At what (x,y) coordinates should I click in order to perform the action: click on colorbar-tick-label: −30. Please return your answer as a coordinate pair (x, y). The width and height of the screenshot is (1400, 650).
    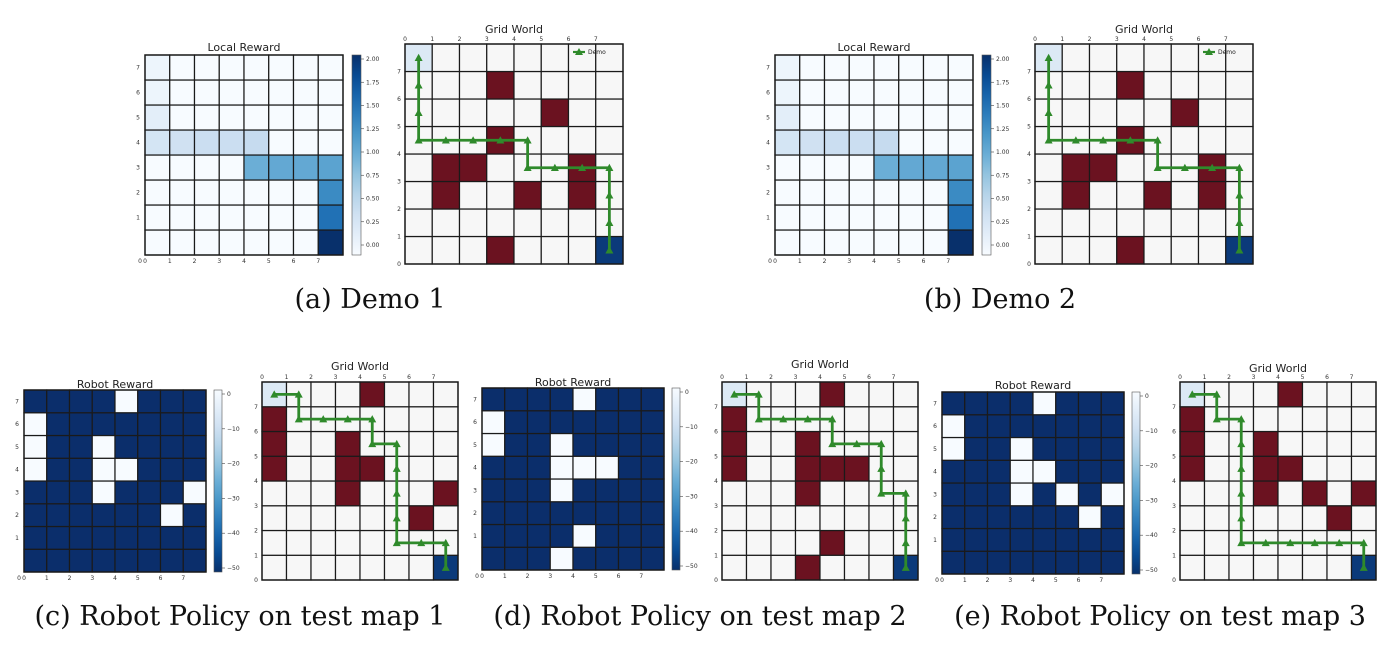
    Looking at the image, I should click on (233, 498).